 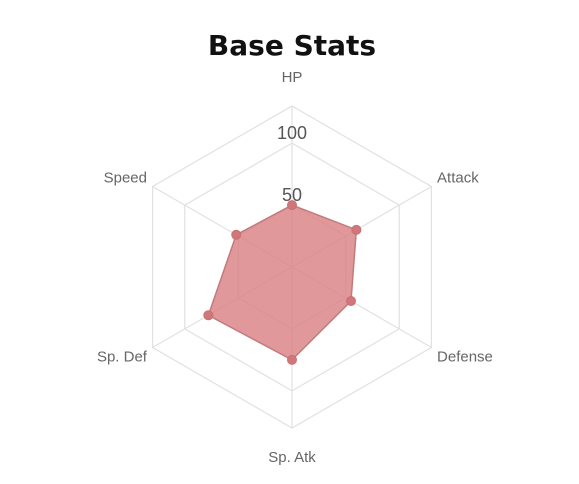 I want to click on data-point-attack, so click(x=356, y=229).